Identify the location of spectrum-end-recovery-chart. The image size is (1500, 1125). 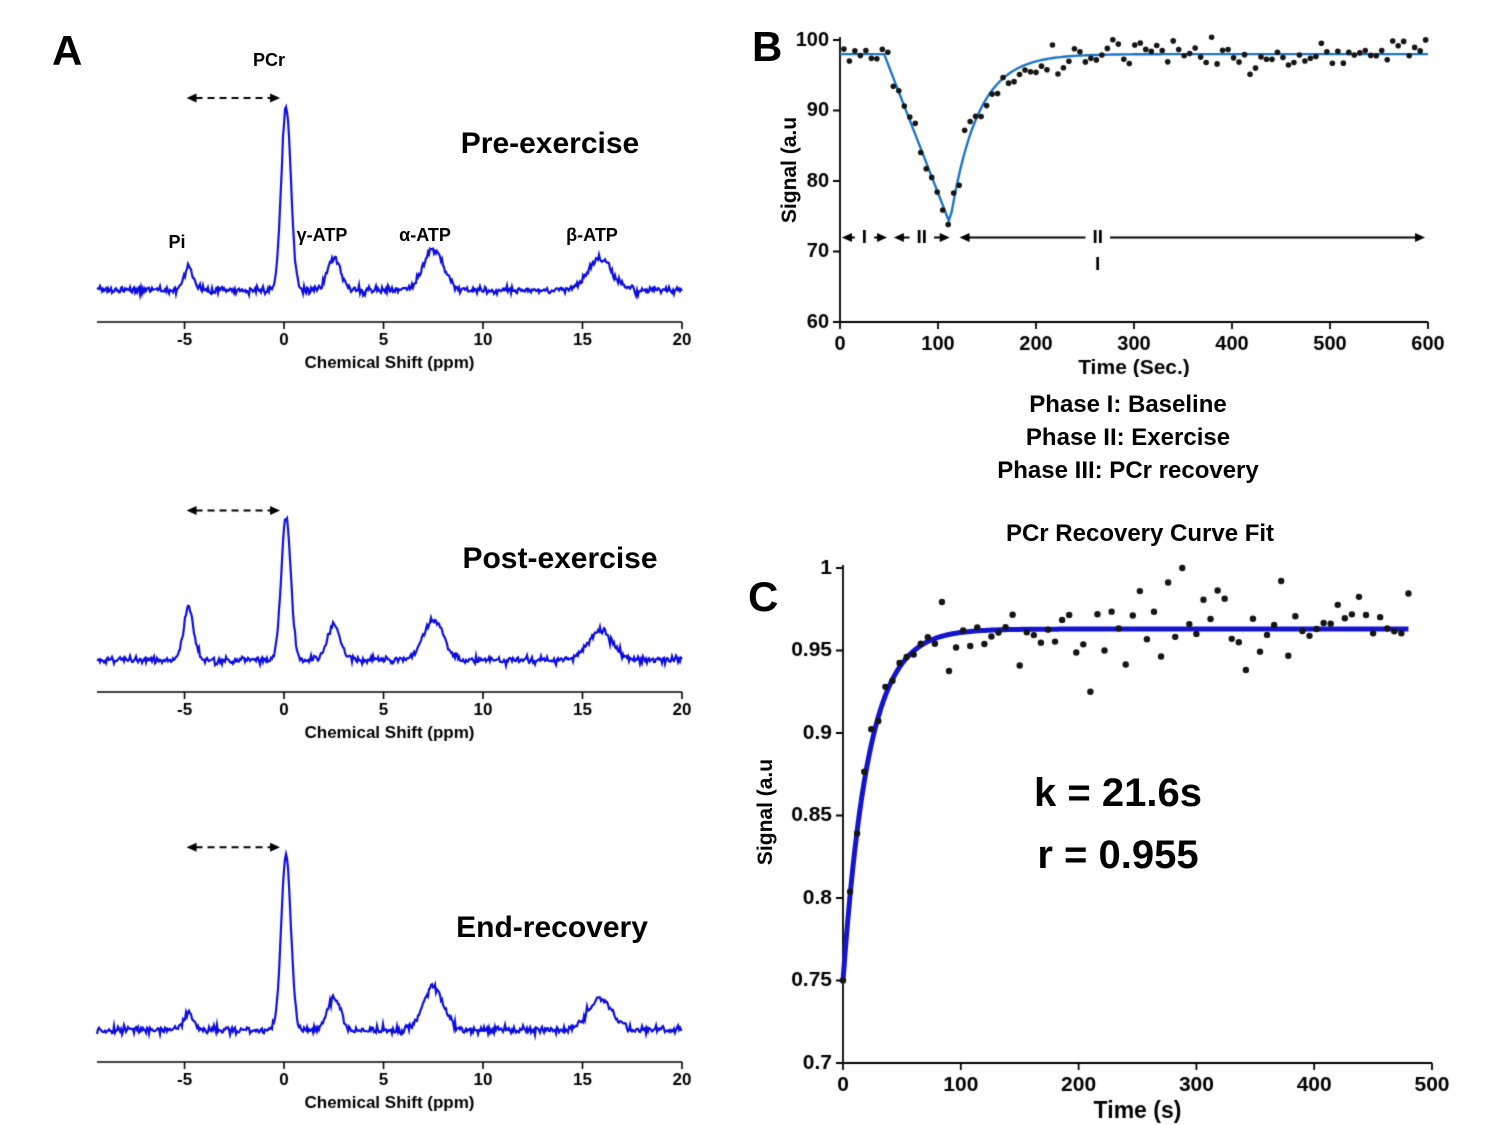
(392, 936).